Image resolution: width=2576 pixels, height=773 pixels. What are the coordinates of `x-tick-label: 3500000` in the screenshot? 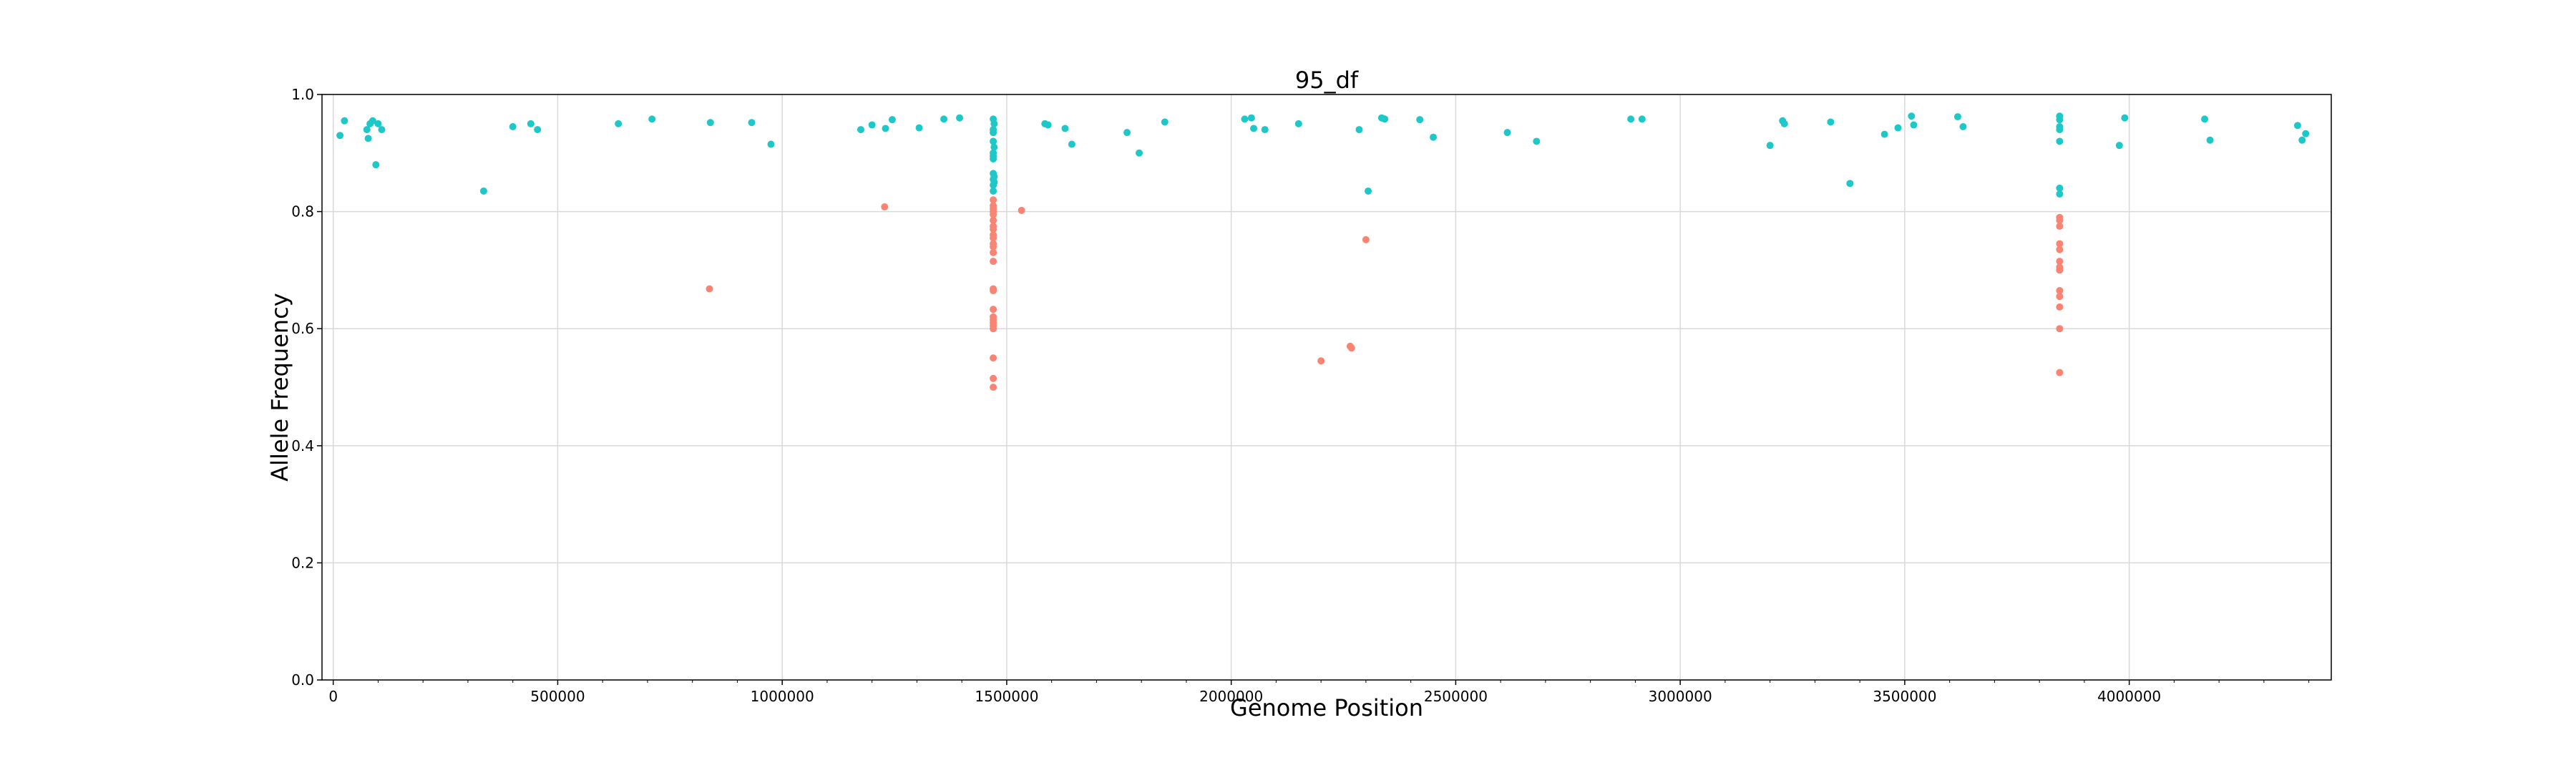 It's located at (1904, 696).